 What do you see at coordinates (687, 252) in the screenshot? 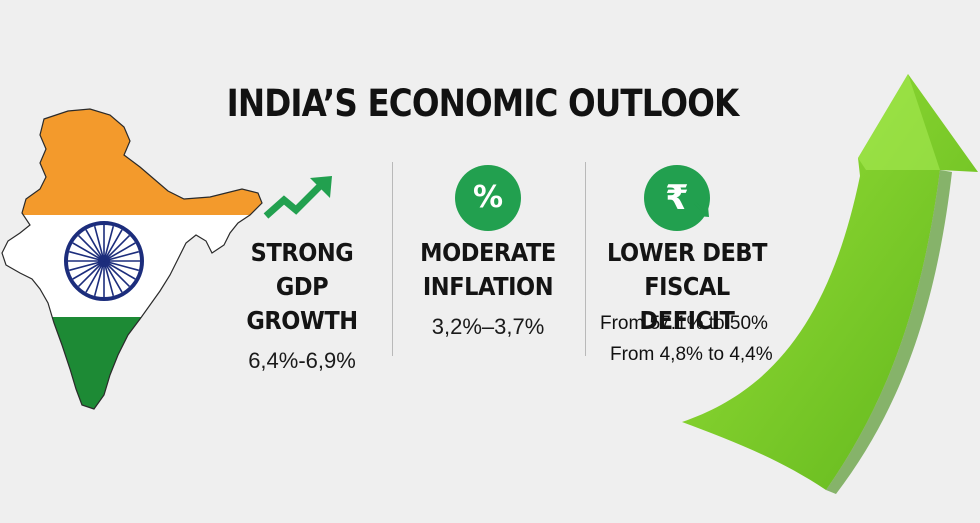
I see `debt-label-line1: LOWER DEBT` at bounding box center [687, 252].